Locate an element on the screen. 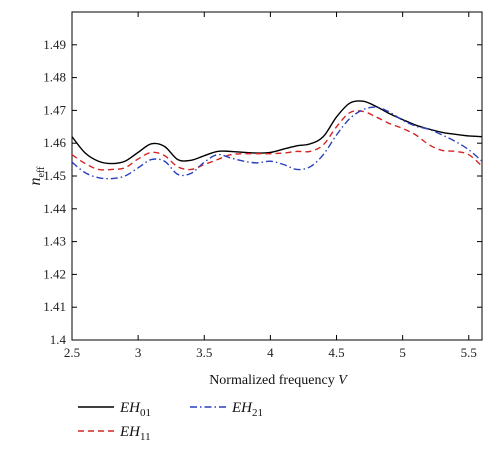 This screenshot has height=461, width=500. legend-label-eh11: EH11 is located at coordinates (135, 433).